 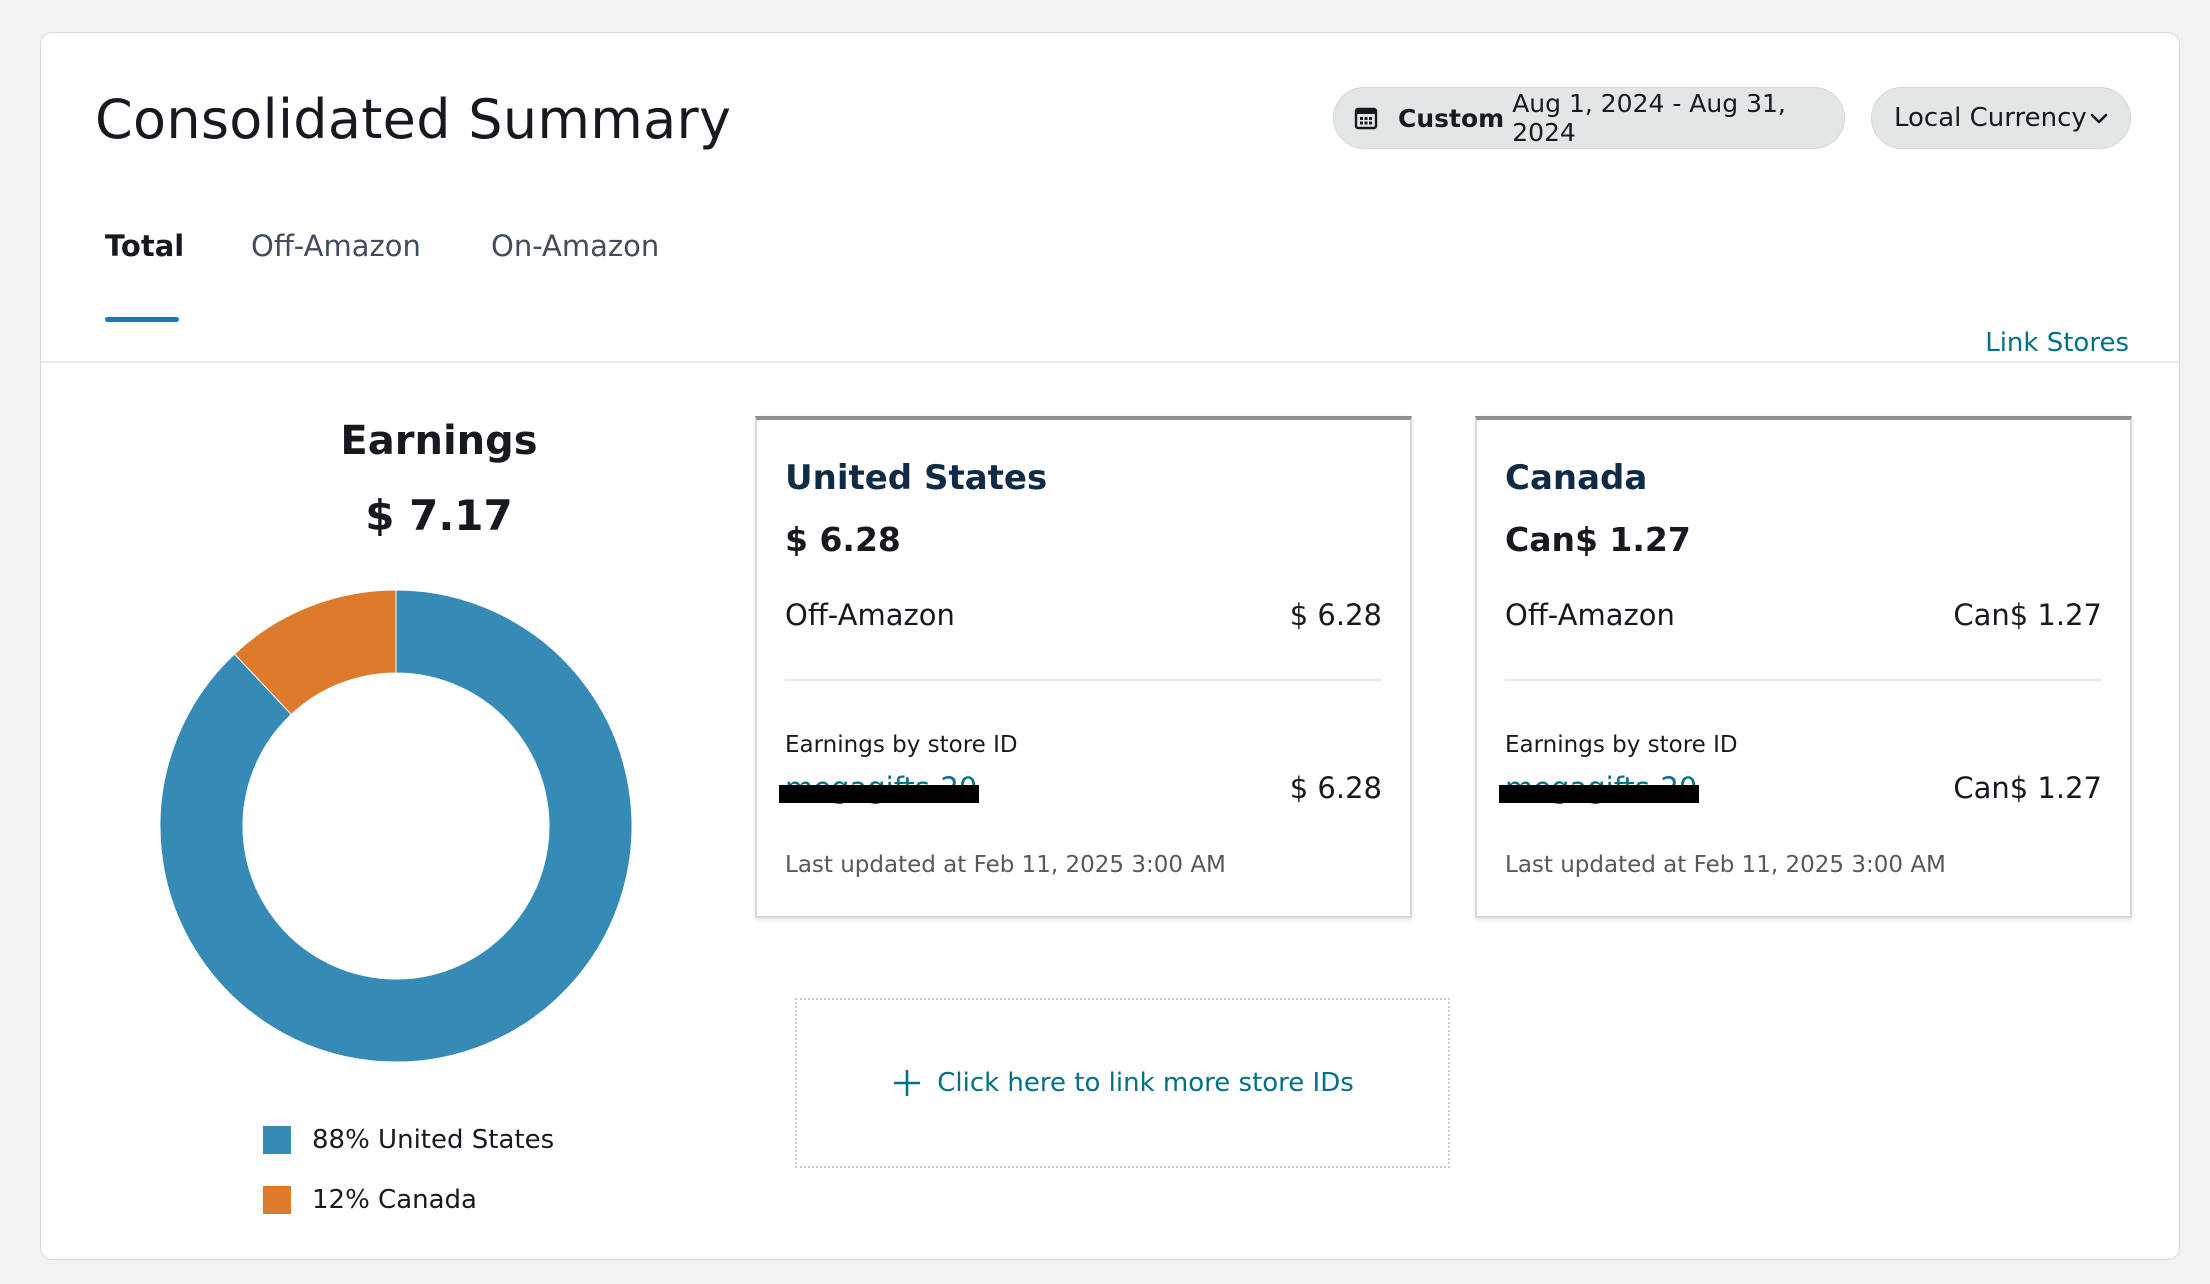 I want to click on chart-legend: 88% United States 12% Canada, so click(x=408, y=1170).